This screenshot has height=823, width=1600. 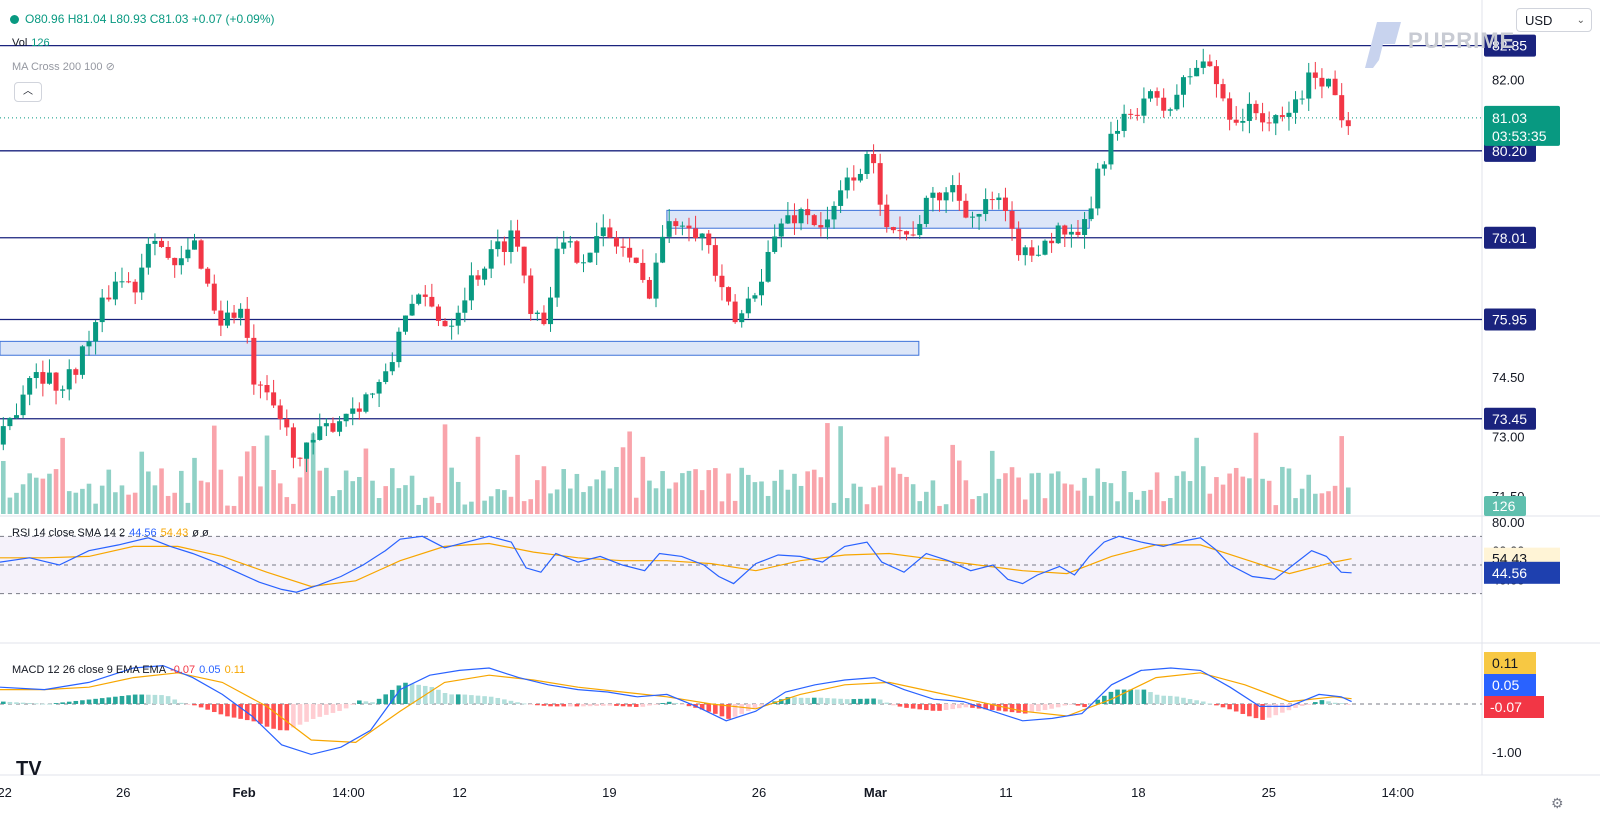 What do you see at coordinates (1398, 792) in the screenshot?
I see `time-tick-label: 14:00` at bounding box center [1398, 792].